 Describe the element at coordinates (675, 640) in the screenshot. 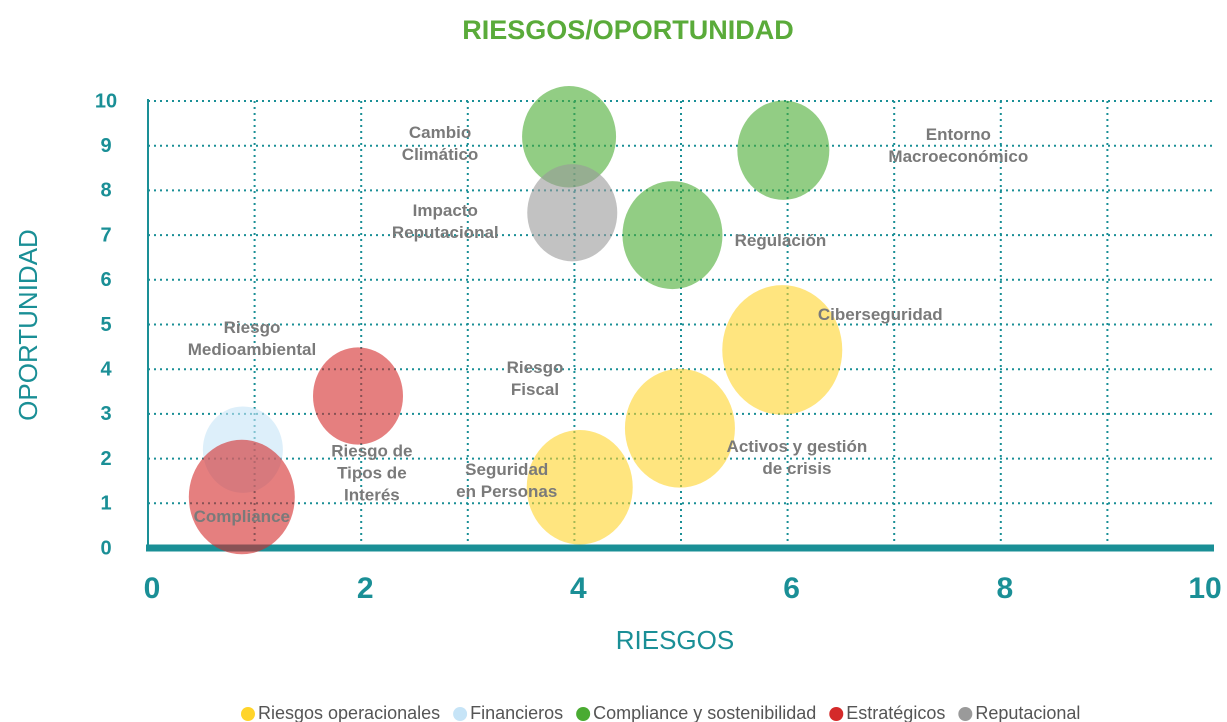

I see `x-axis-label: RIESGOS` at that location.